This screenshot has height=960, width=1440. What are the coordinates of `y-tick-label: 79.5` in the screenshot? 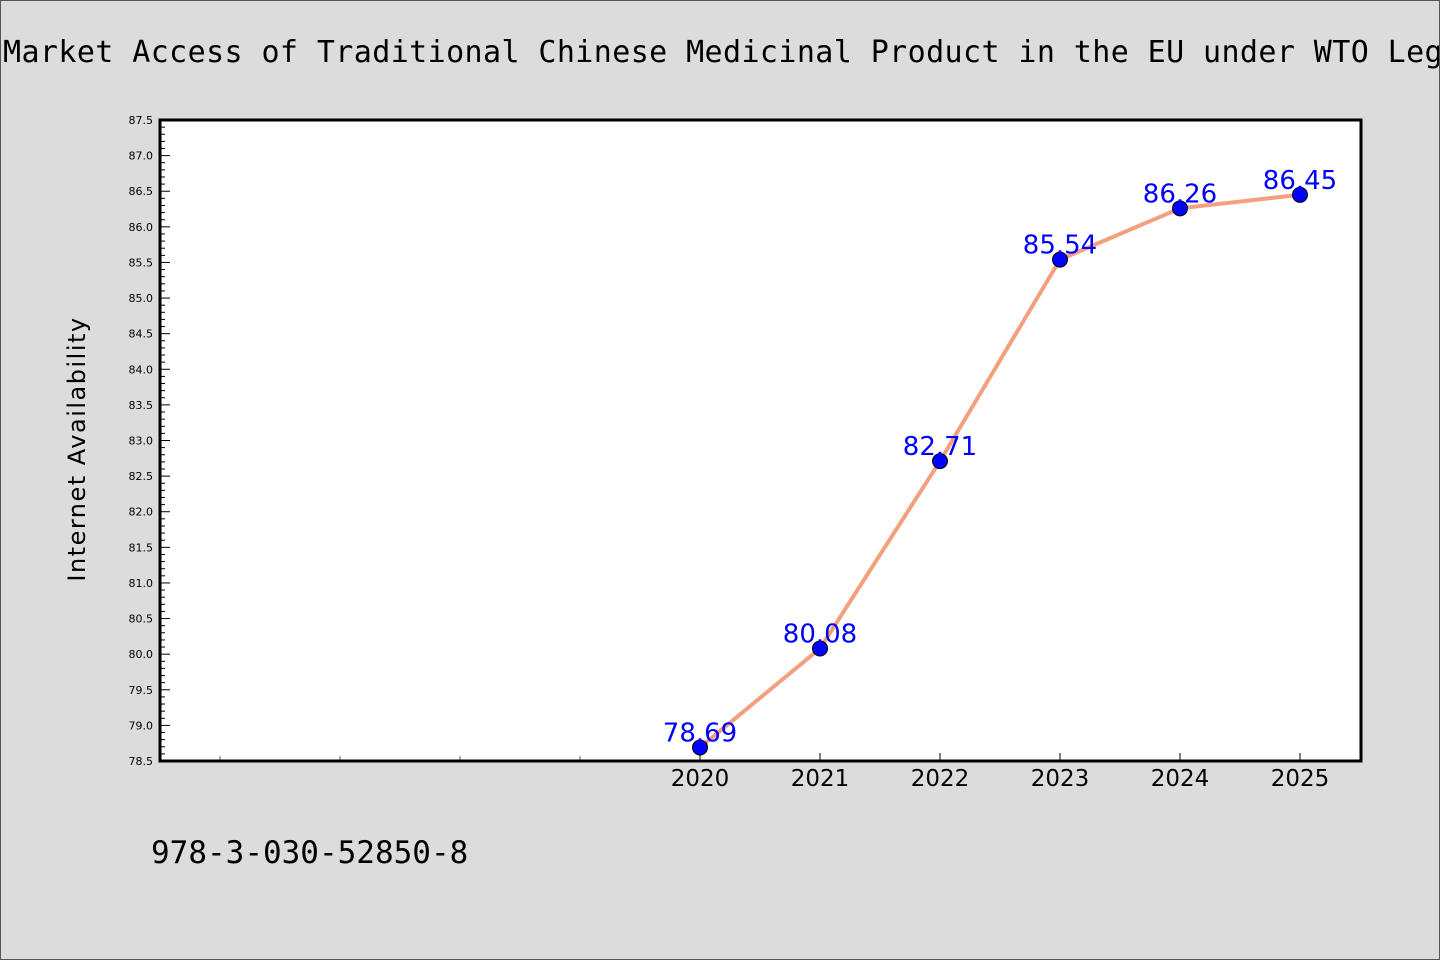 It's located at (141, 690).